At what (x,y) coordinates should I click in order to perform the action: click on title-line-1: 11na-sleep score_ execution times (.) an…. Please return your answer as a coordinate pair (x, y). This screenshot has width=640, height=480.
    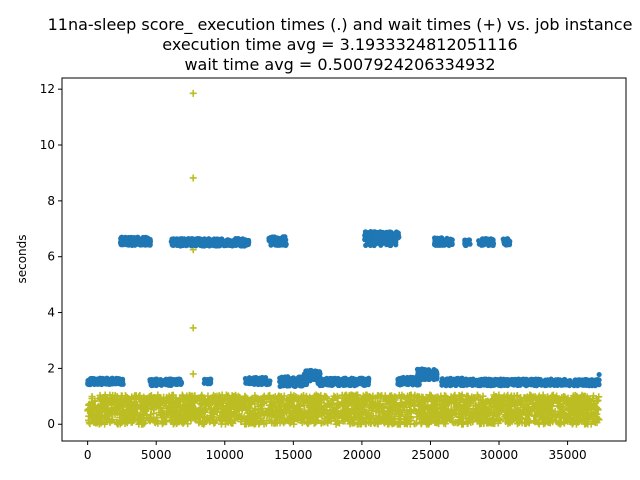
    Looking at the image, I should click on (340, 25).